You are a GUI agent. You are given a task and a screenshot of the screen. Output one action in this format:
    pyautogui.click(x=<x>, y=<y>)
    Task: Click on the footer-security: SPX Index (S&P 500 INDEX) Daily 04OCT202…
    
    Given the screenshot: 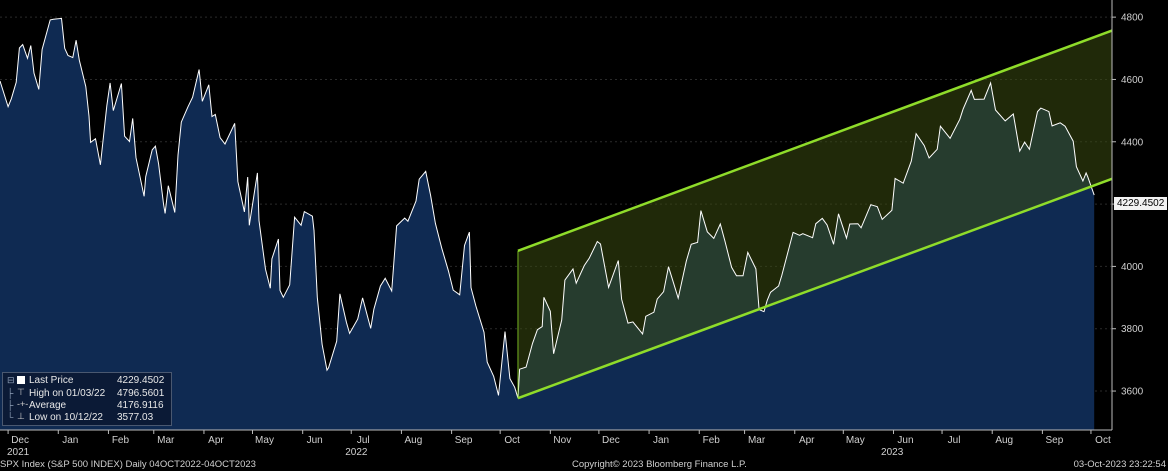 What is the action you would take?
    pyautogui.click(x=128, y=464)
    